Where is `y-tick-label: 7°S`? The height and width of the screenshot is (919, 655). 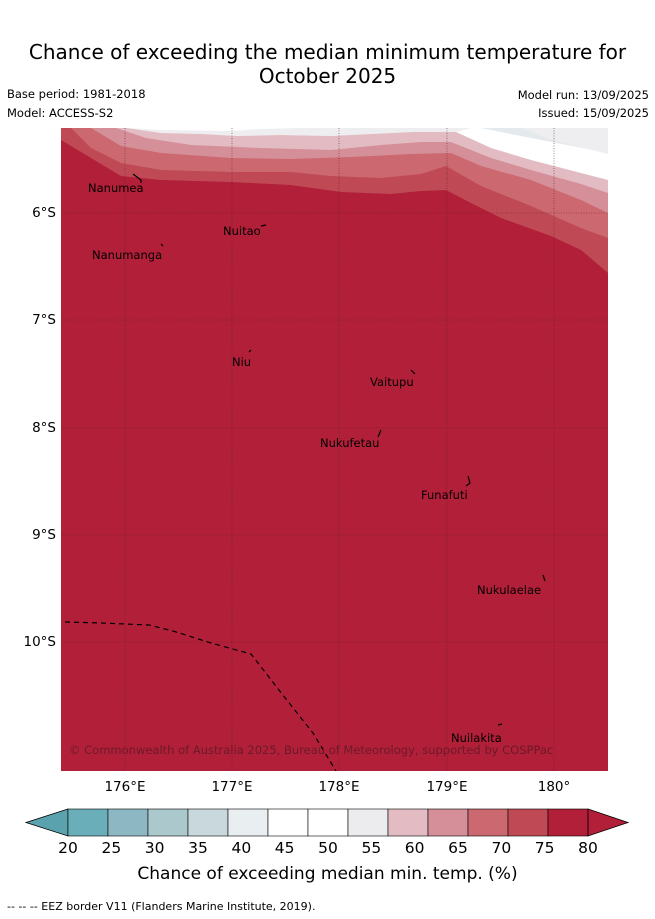
y-tick-label: 7°S is located at coordinates (44, 320).